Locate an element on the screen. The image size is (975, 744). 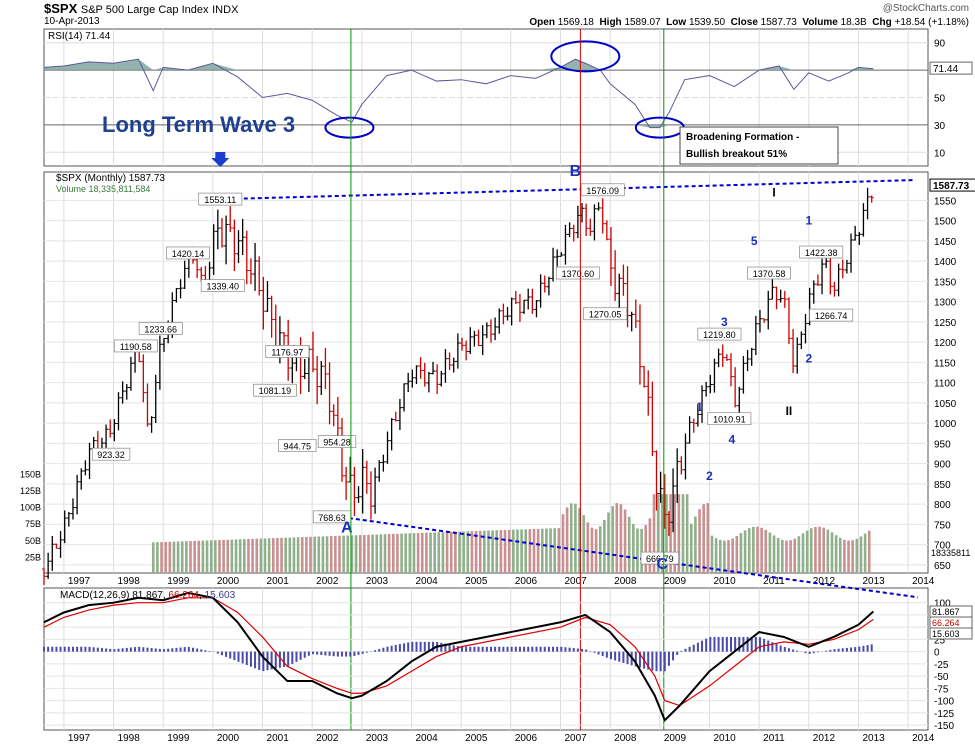
volume-tick-label: 150B is located at coordinates (30, 474).